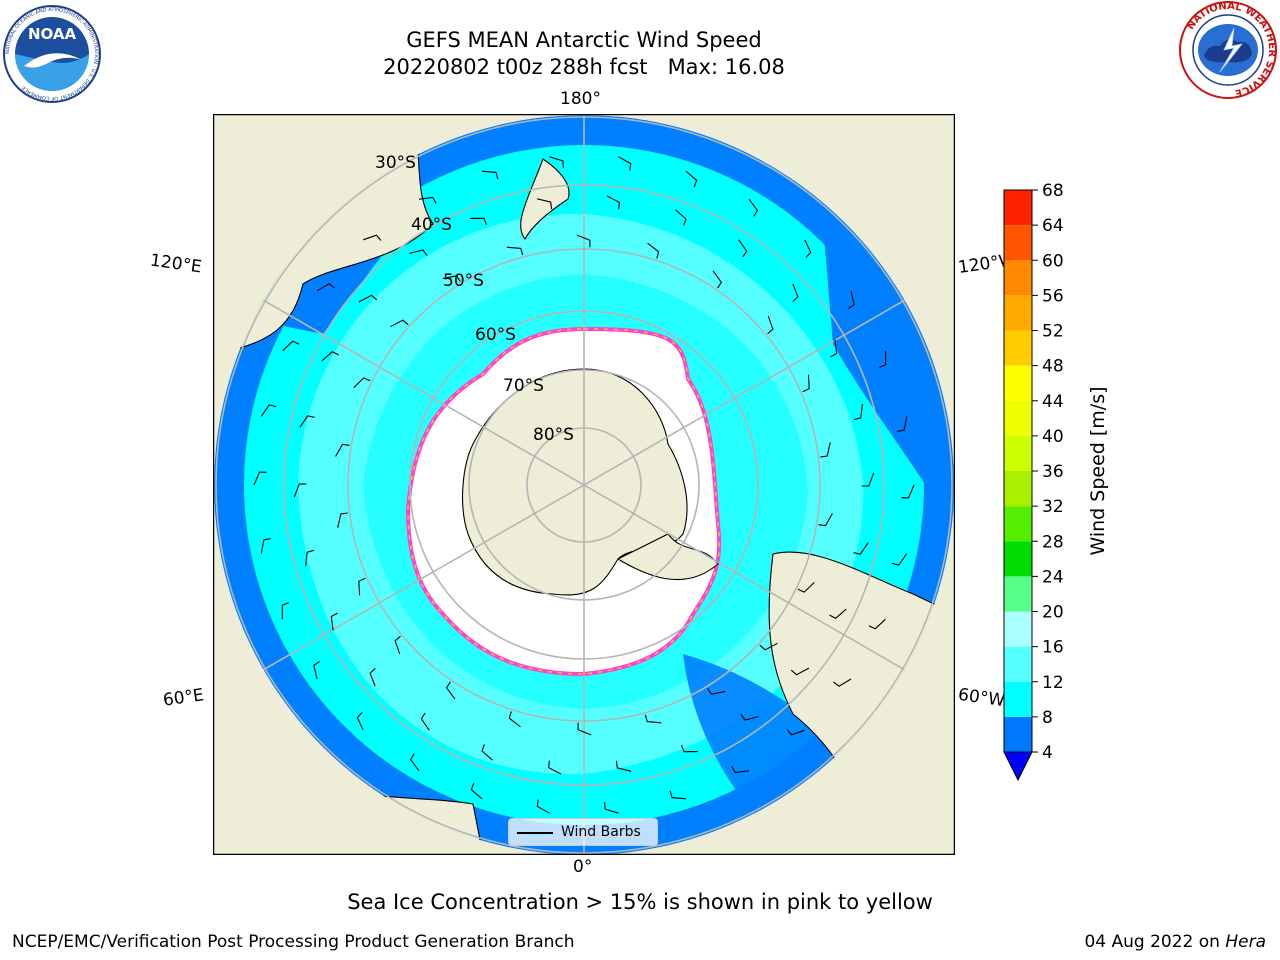  I want to click on colorbar-tick-label: 36, so click(1053, 472).